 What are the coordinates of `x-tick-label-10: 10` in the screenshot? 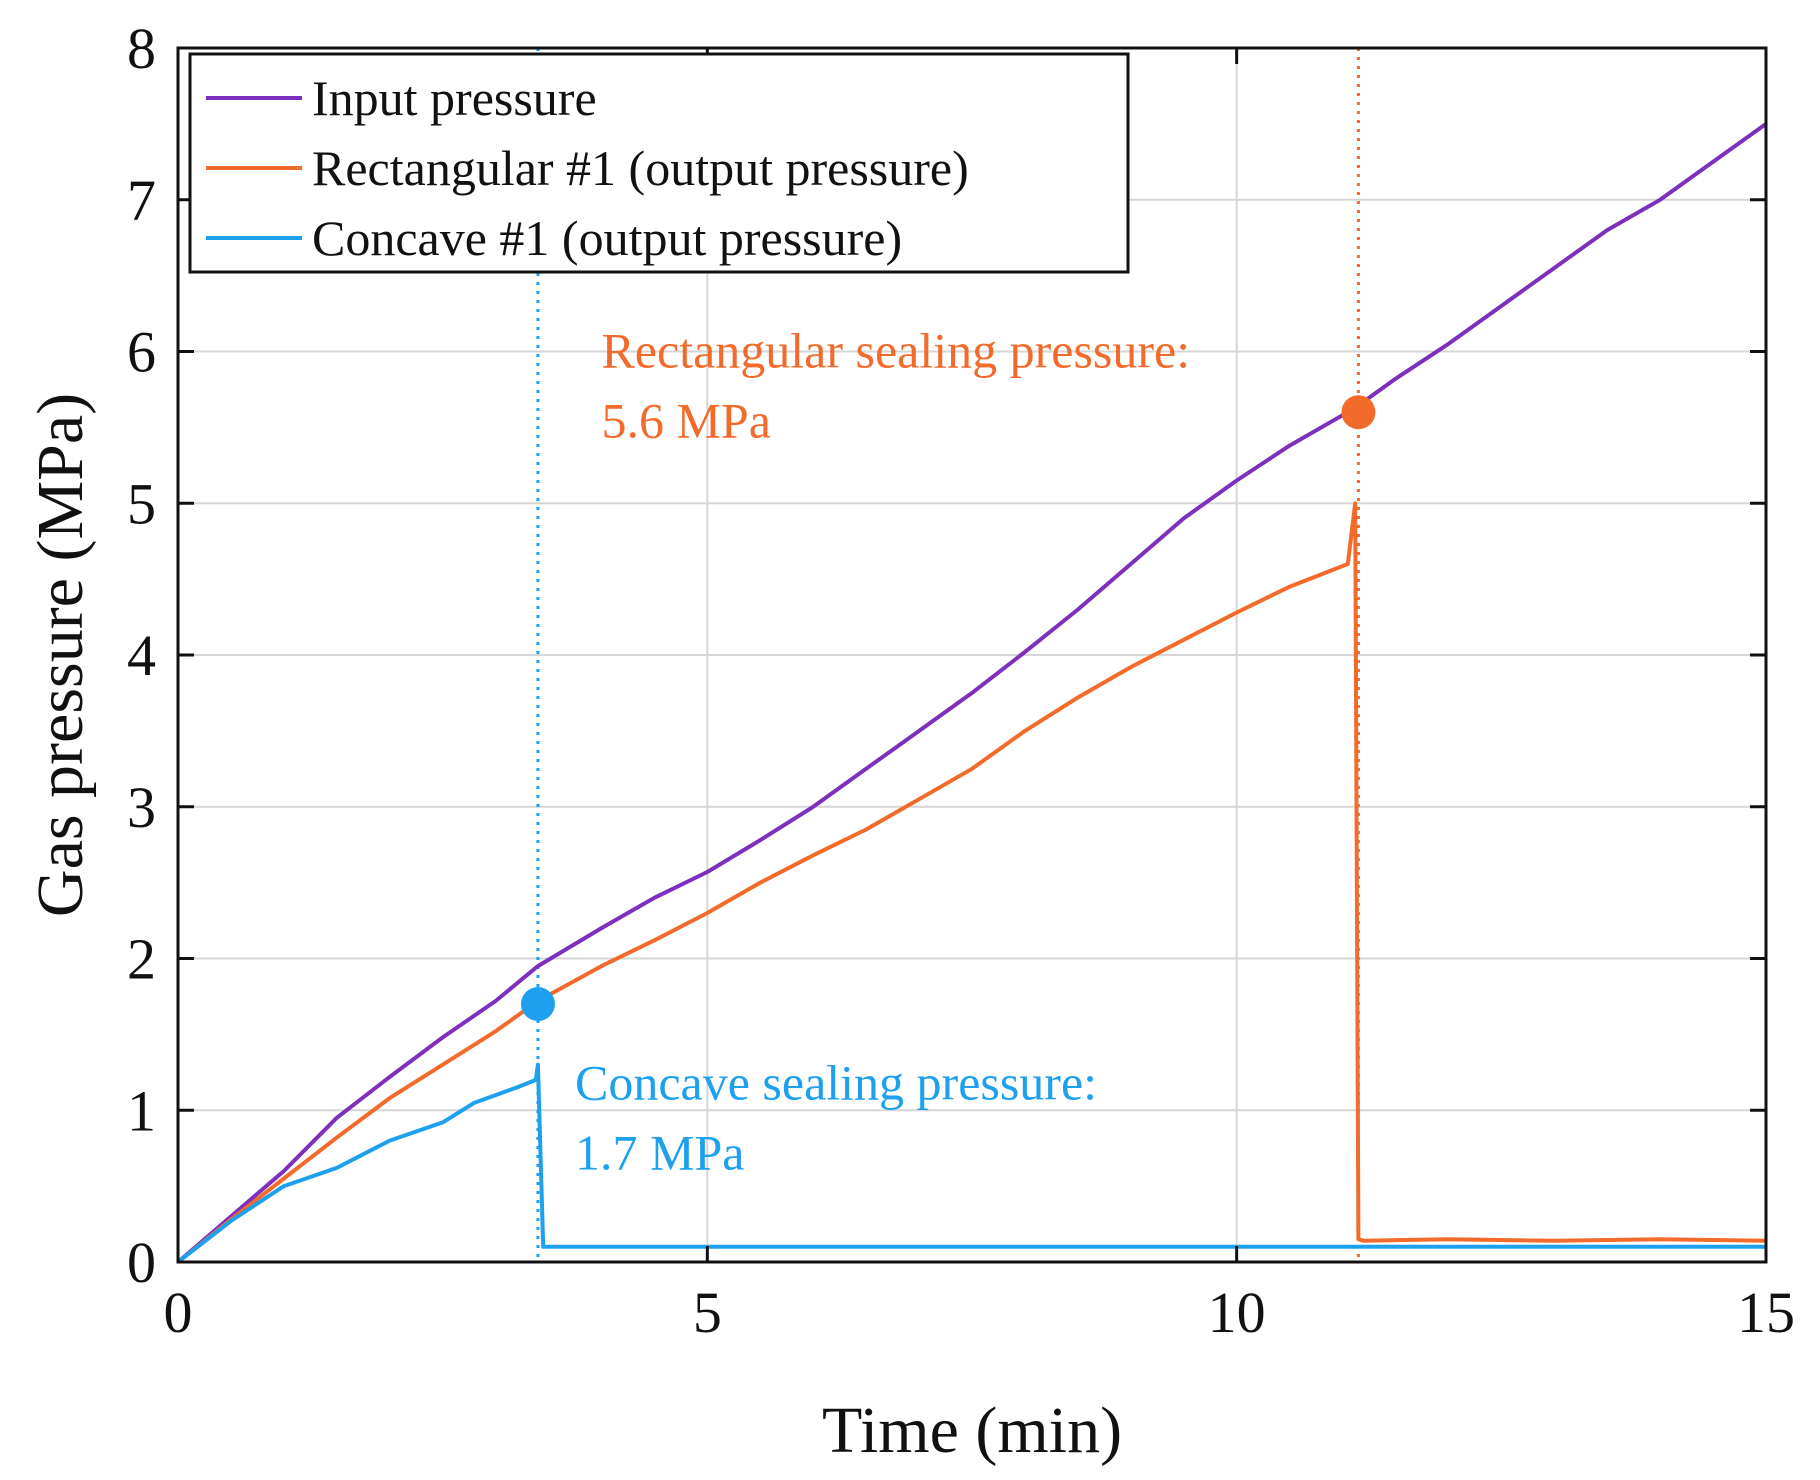 It's located at (1237, 1312).